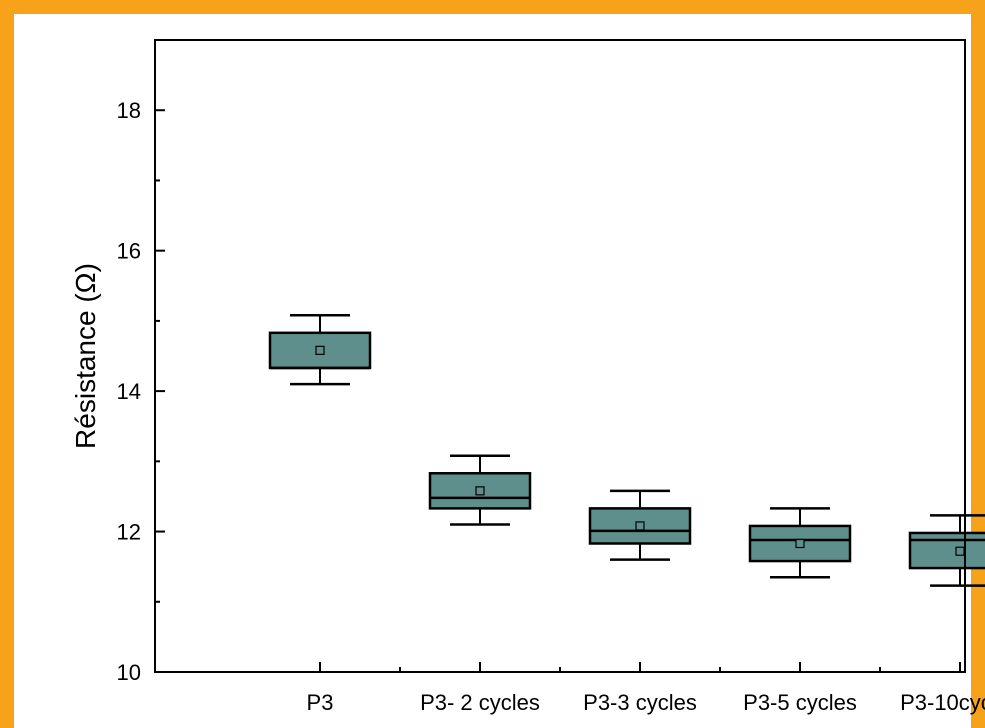 The width and height of the screenshot is (985, 728). I want to click on y-axis-title: Résistance (Ω), so click(85, 356).